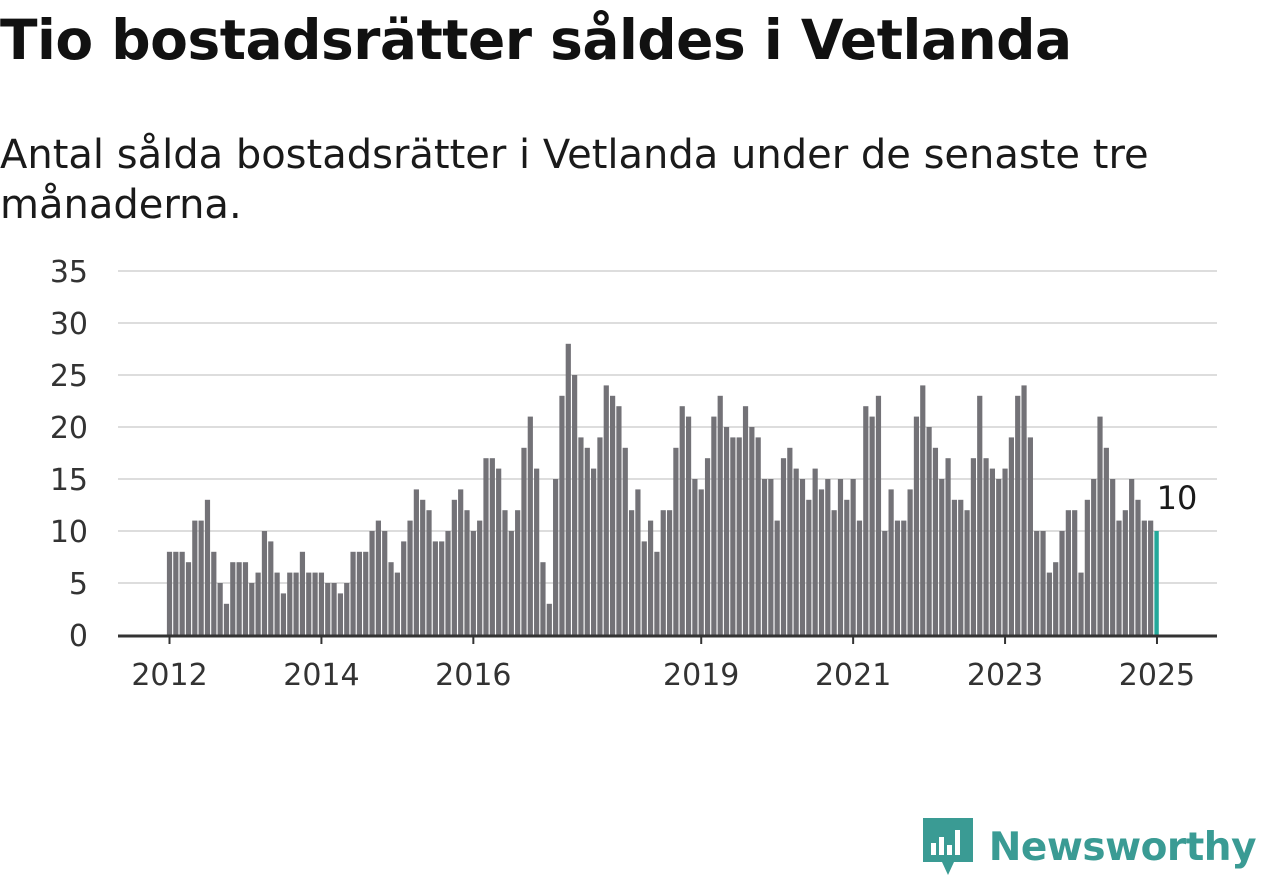 This screenshot has height=879, width=1262. Describe the element at coordinates (169, 675) in the screenshot. I see `x-tick-label: 2012` at that location.